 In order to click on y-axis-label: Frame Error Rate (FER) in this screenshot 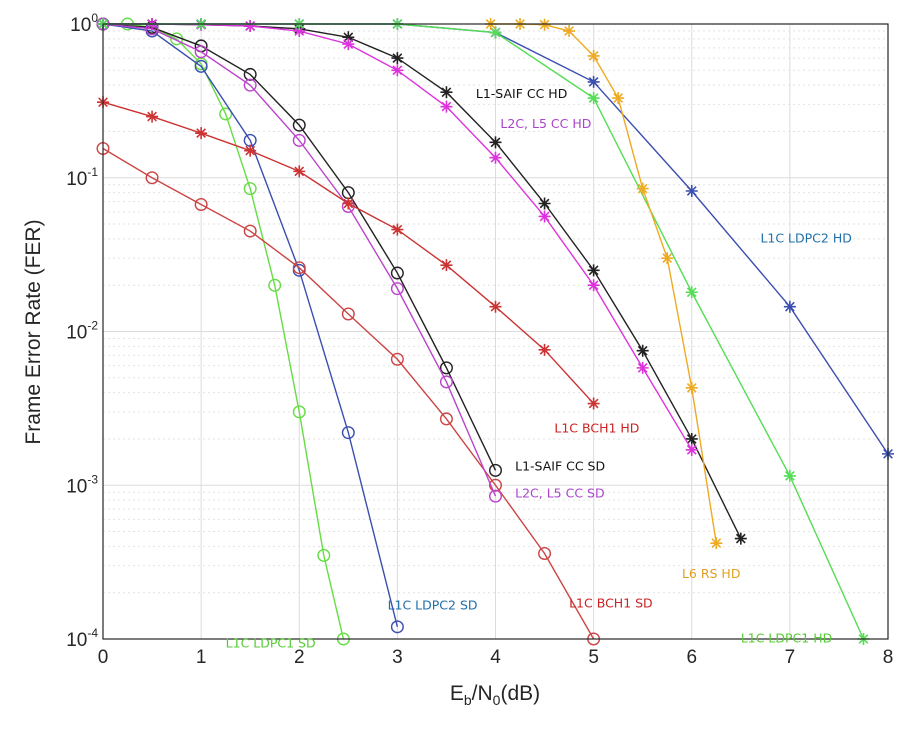, I will do `click(33, 331)`.